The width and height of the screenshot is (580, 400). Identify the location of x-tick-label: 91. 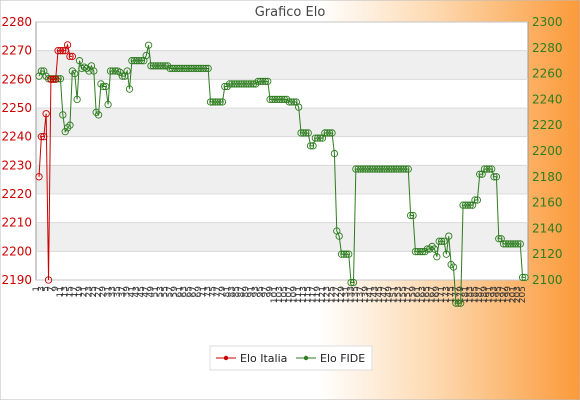
(251, 291).